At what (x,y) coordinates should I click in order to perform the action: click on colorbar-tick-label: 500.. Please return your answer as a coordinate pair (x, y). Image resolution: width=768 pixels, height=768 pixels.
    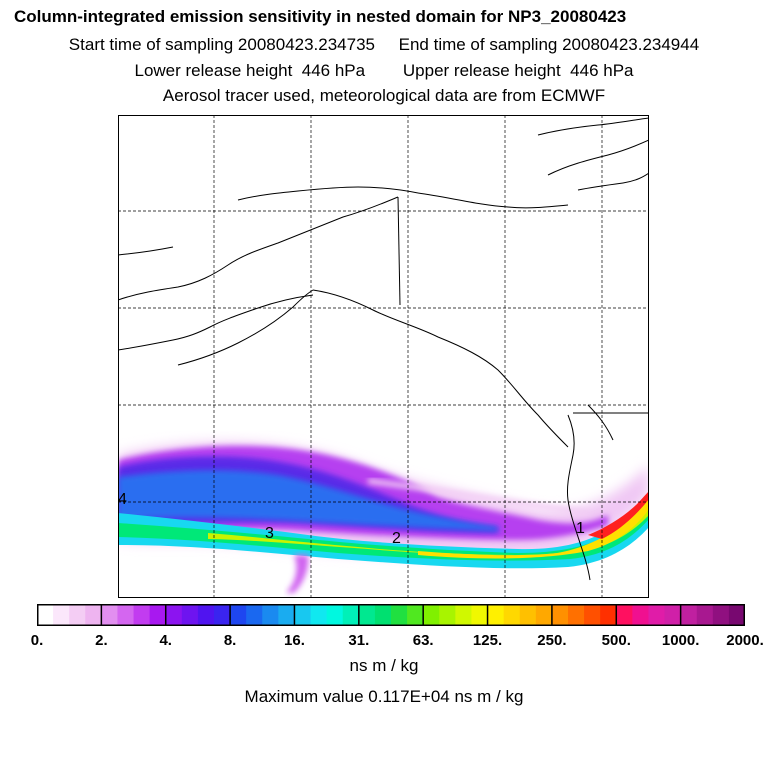
    Looking at the image, I should click on (616, 640).